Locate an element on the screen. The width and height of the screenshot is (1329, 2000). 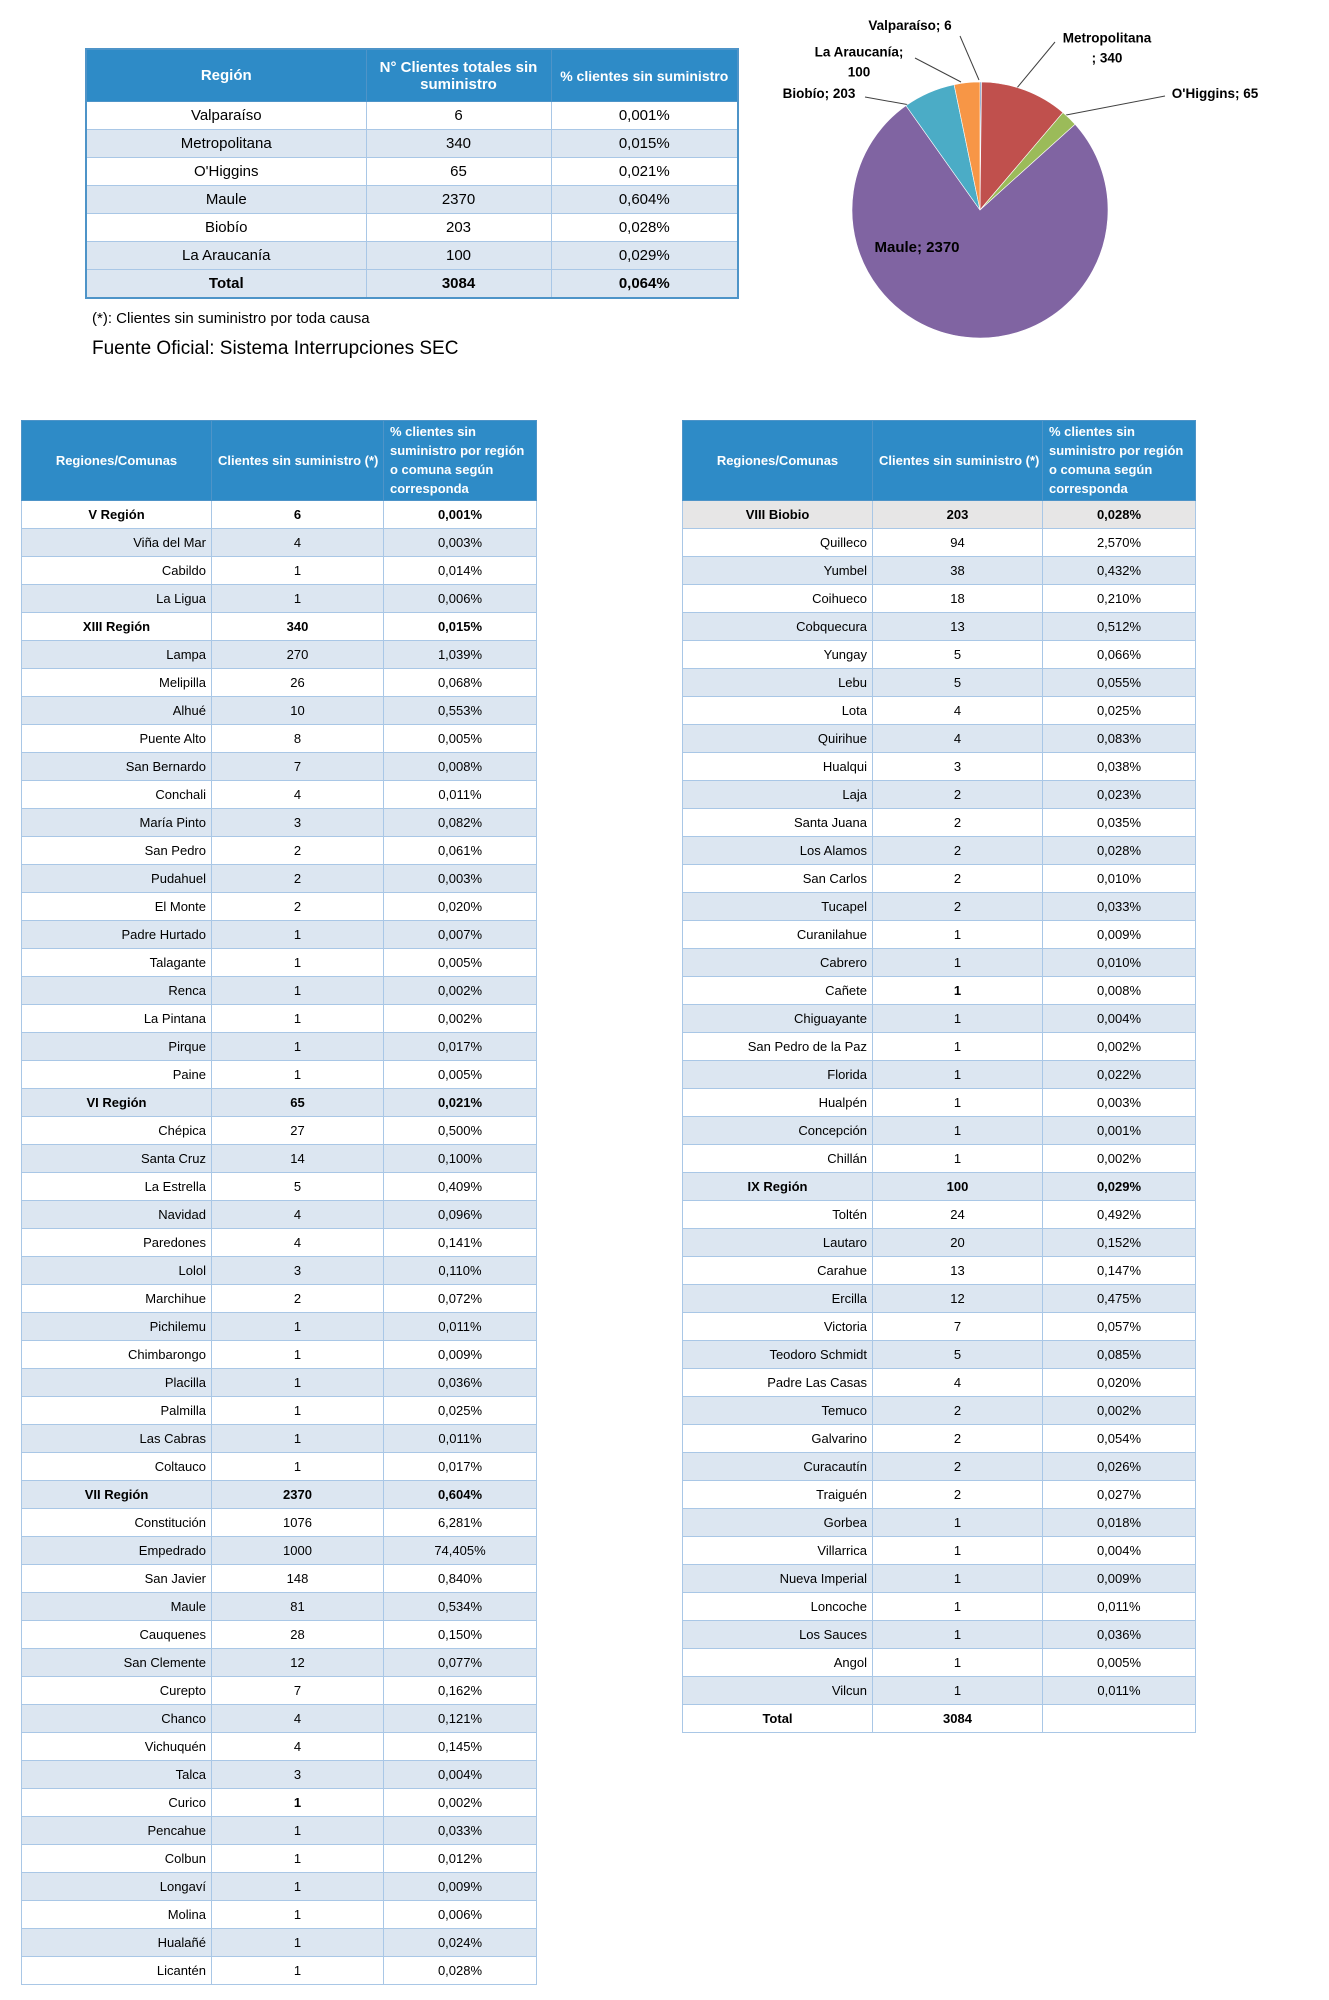
table-row: Lautaro 20 0,152% is located at coordinates (939, 1243).